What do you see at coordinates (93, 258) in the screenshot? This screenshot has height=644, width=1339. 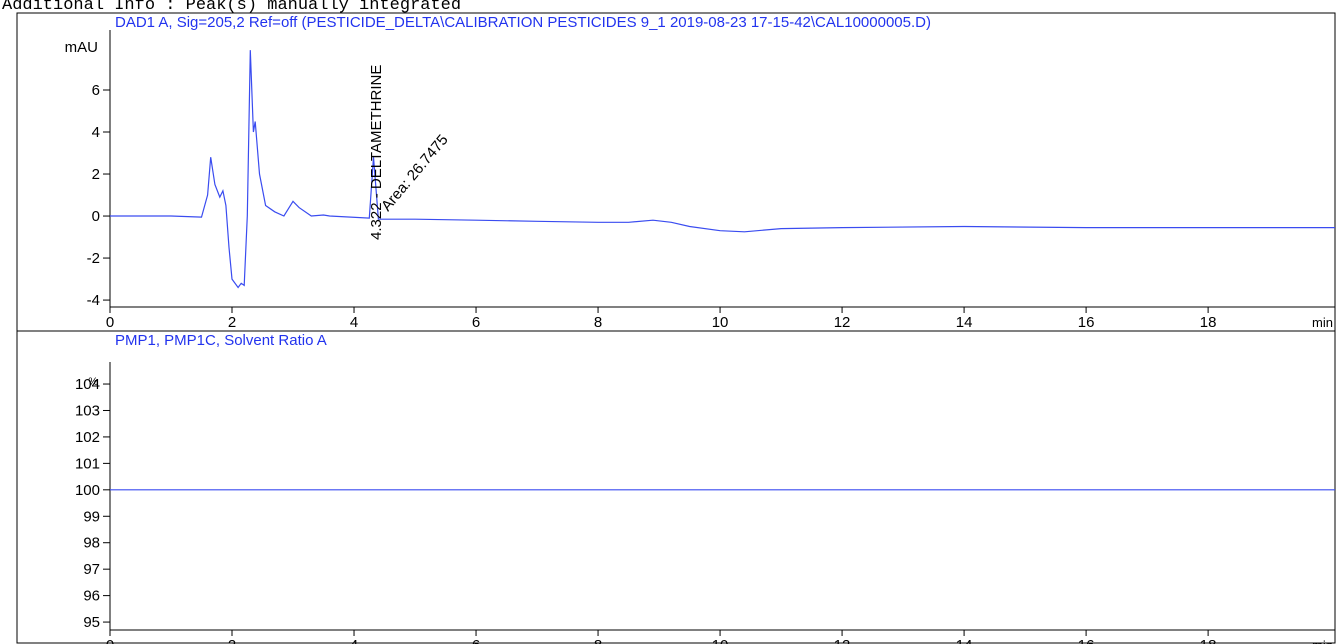 I see `y-tick-label: -2` at bounding box center [93, 258].